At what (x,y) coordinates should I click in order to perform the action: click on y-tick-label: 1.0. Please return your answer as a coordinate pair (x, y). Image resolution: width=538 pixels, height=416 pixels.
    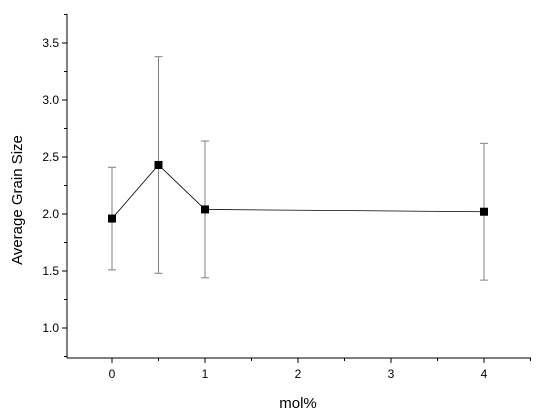
    Looking at the image, I should click on (50, 328).